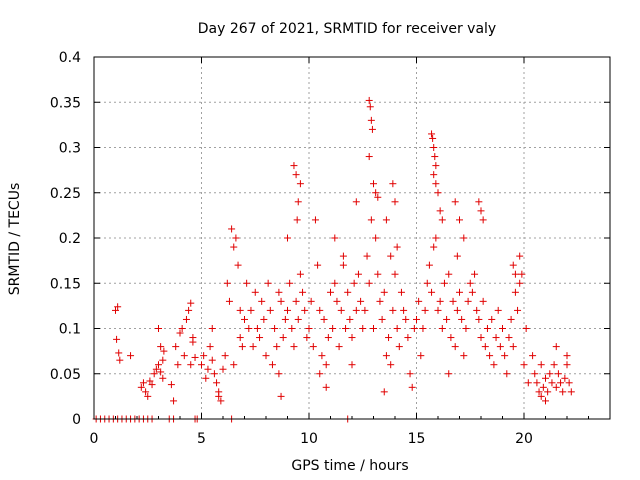 This screenshot has width=640, height=480. What do you see at coordinates (70, 149) in the screenshot?
I see `y-tick-label: 0.3` at bounding box center [70, 149].